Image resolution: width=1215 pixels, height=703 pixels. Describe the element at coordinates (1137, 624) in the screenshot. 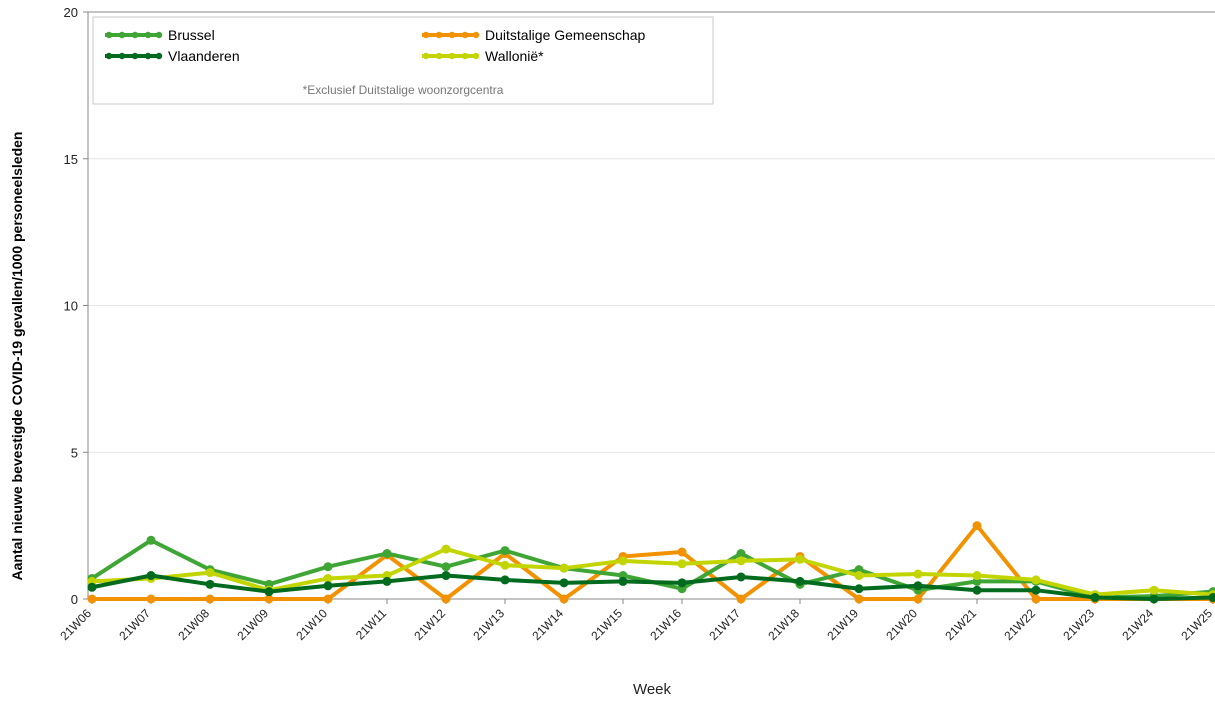

I see `x-tick-label: 21W24` at that location.